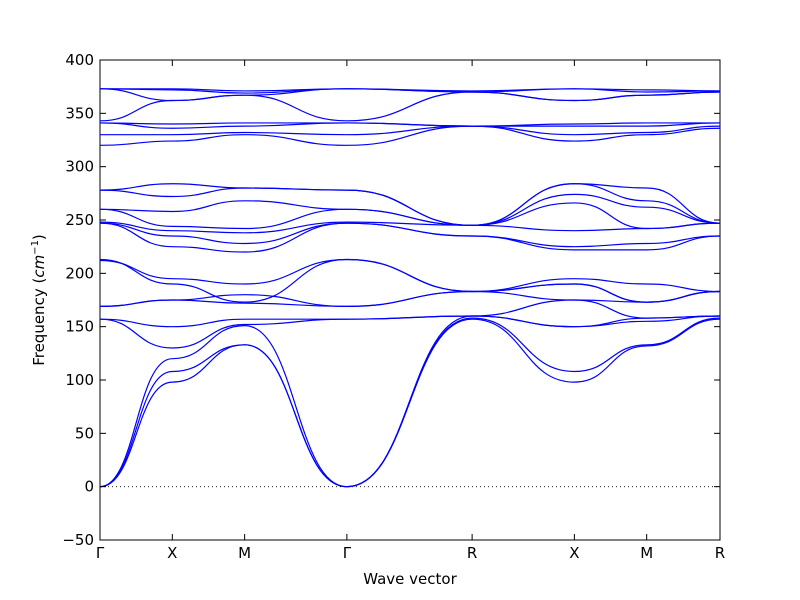  Describe the element at coordinates (79, 220) in the screenshot. I see `y-tick-label: 250` at that location.